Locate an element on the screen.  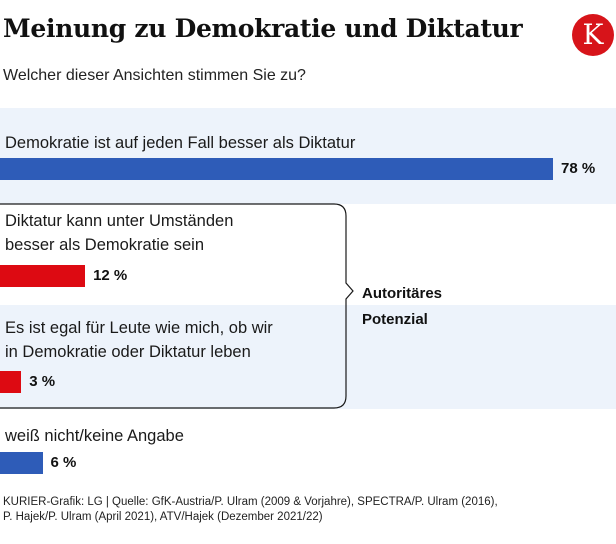
value-label-3: 6 % is located at coordinates (63, 462).